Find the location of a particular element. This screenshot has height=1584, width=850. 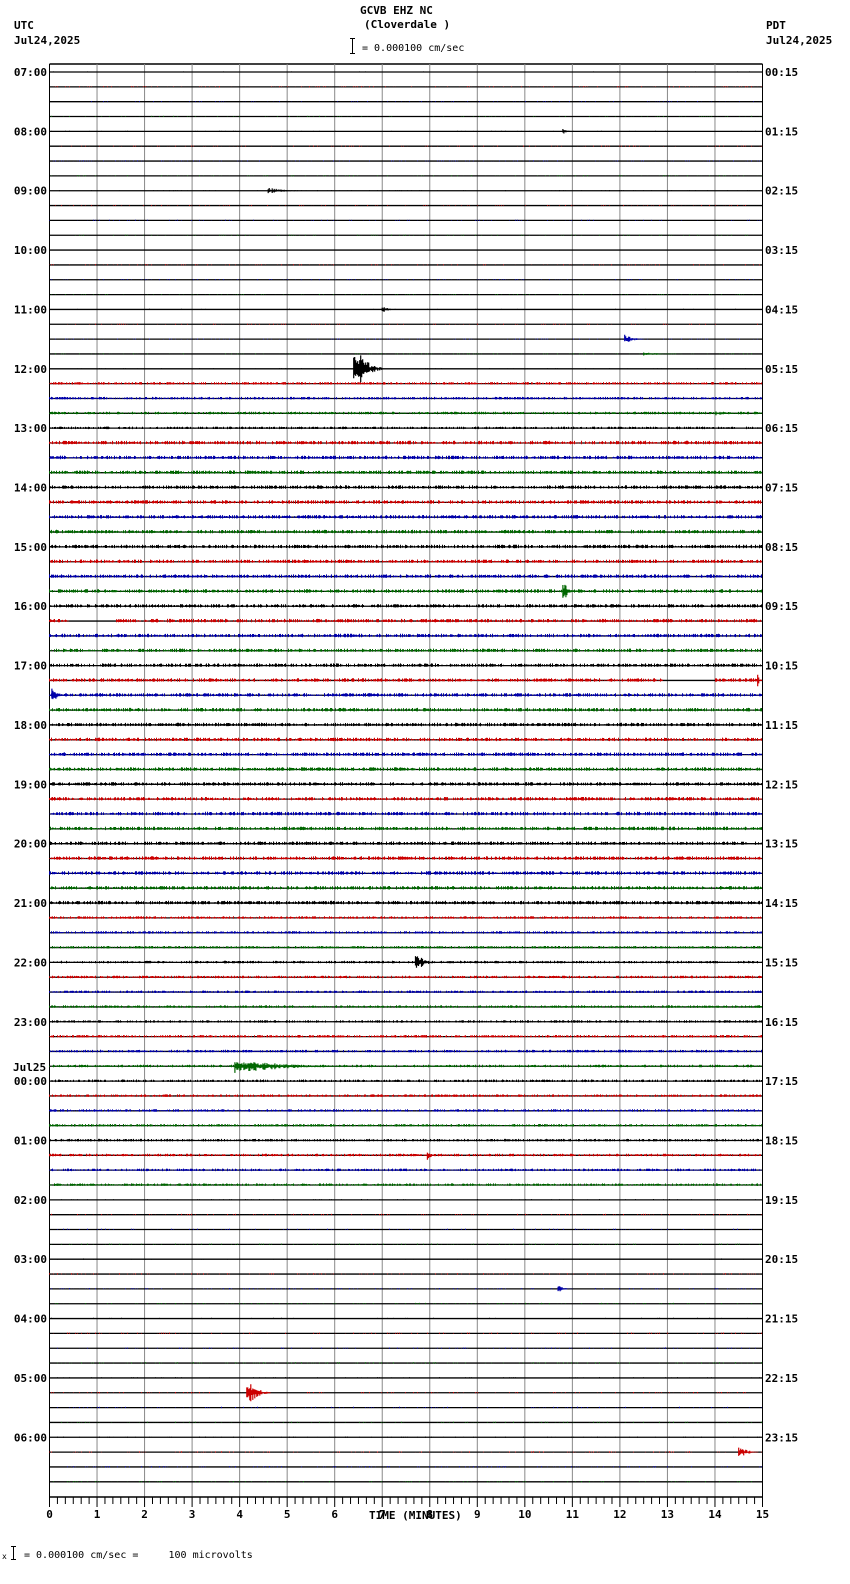

pdt-time-label: 02:15 is located at coordinates (781, 191).